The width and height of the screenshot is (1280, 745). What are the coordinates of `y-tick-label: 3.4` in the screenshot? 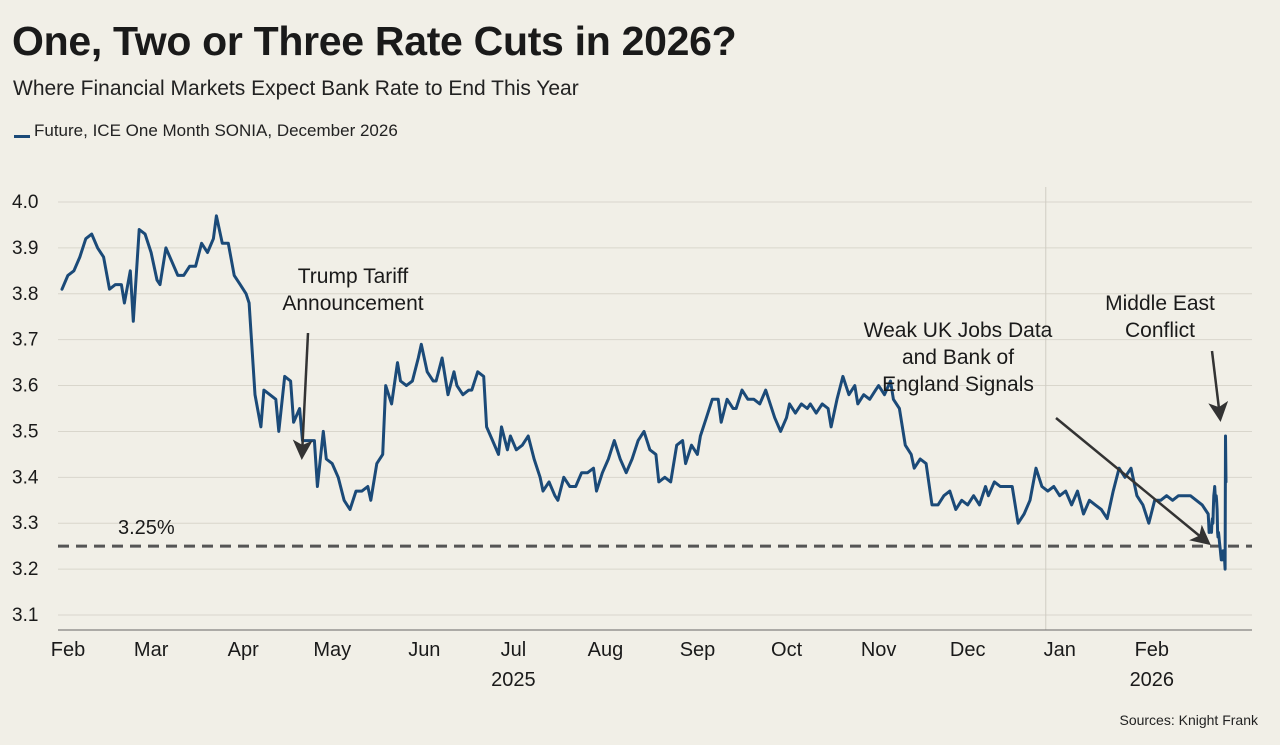 It's located at (25, 477).